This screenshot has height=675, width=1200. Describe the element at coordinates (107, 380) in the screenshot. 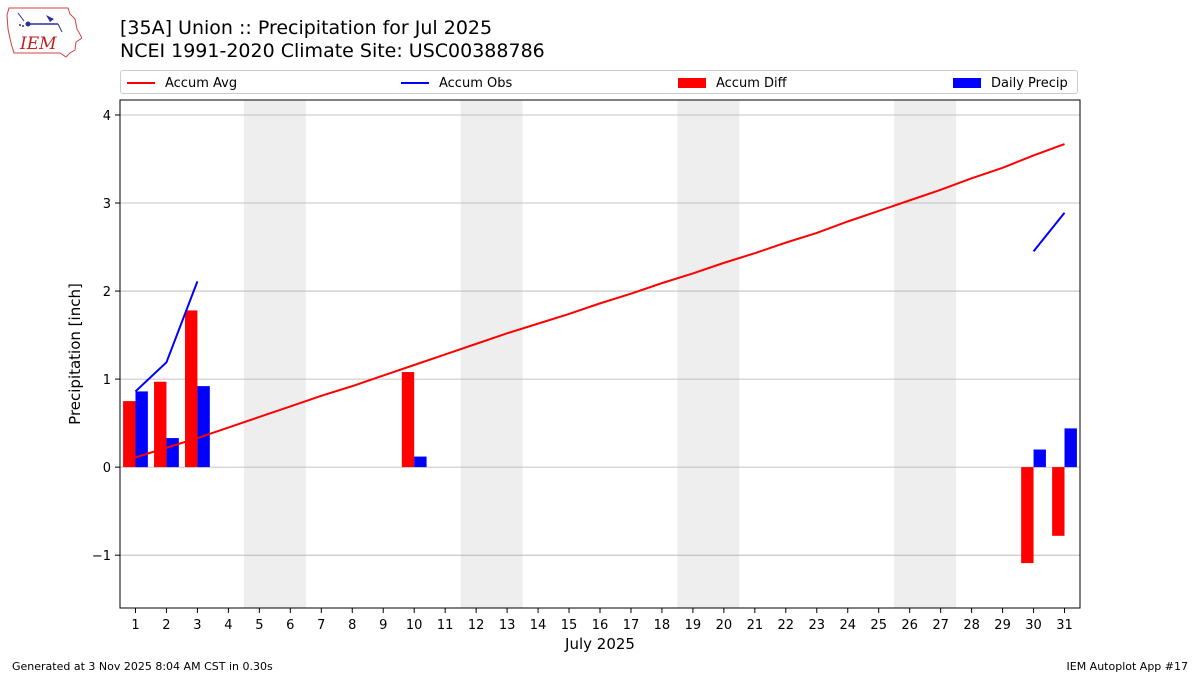

I see `y-tick-label: 1` at that location.